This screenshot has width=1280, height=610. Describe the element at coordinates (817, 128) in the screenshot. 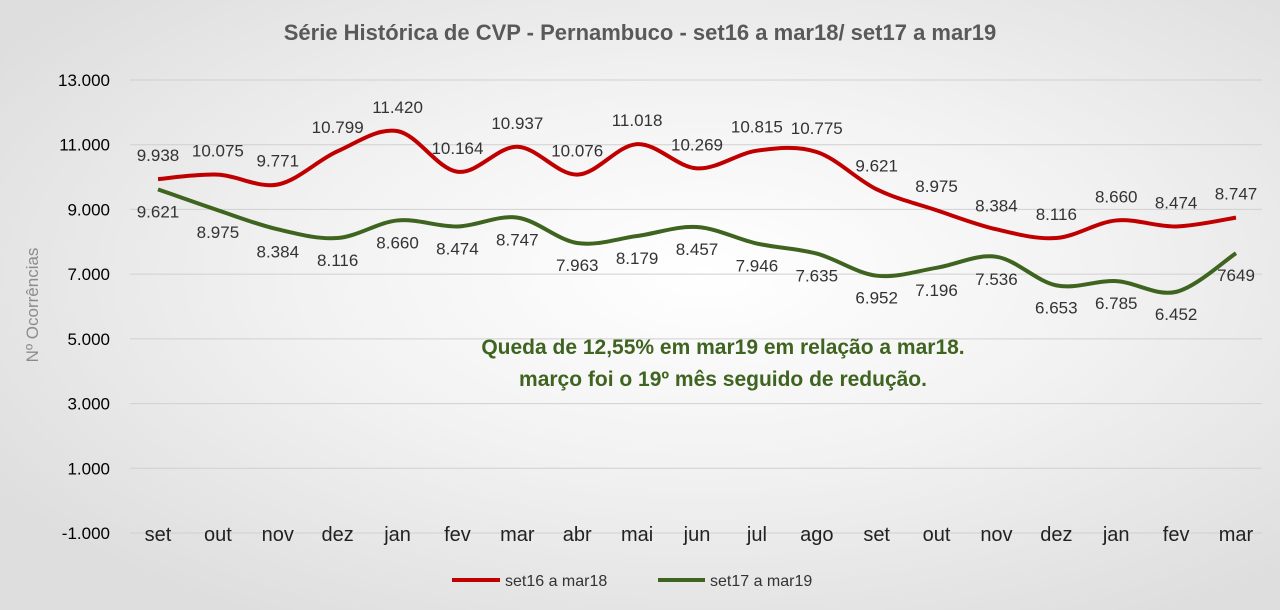

I see `data-label: 10.775` at that location.